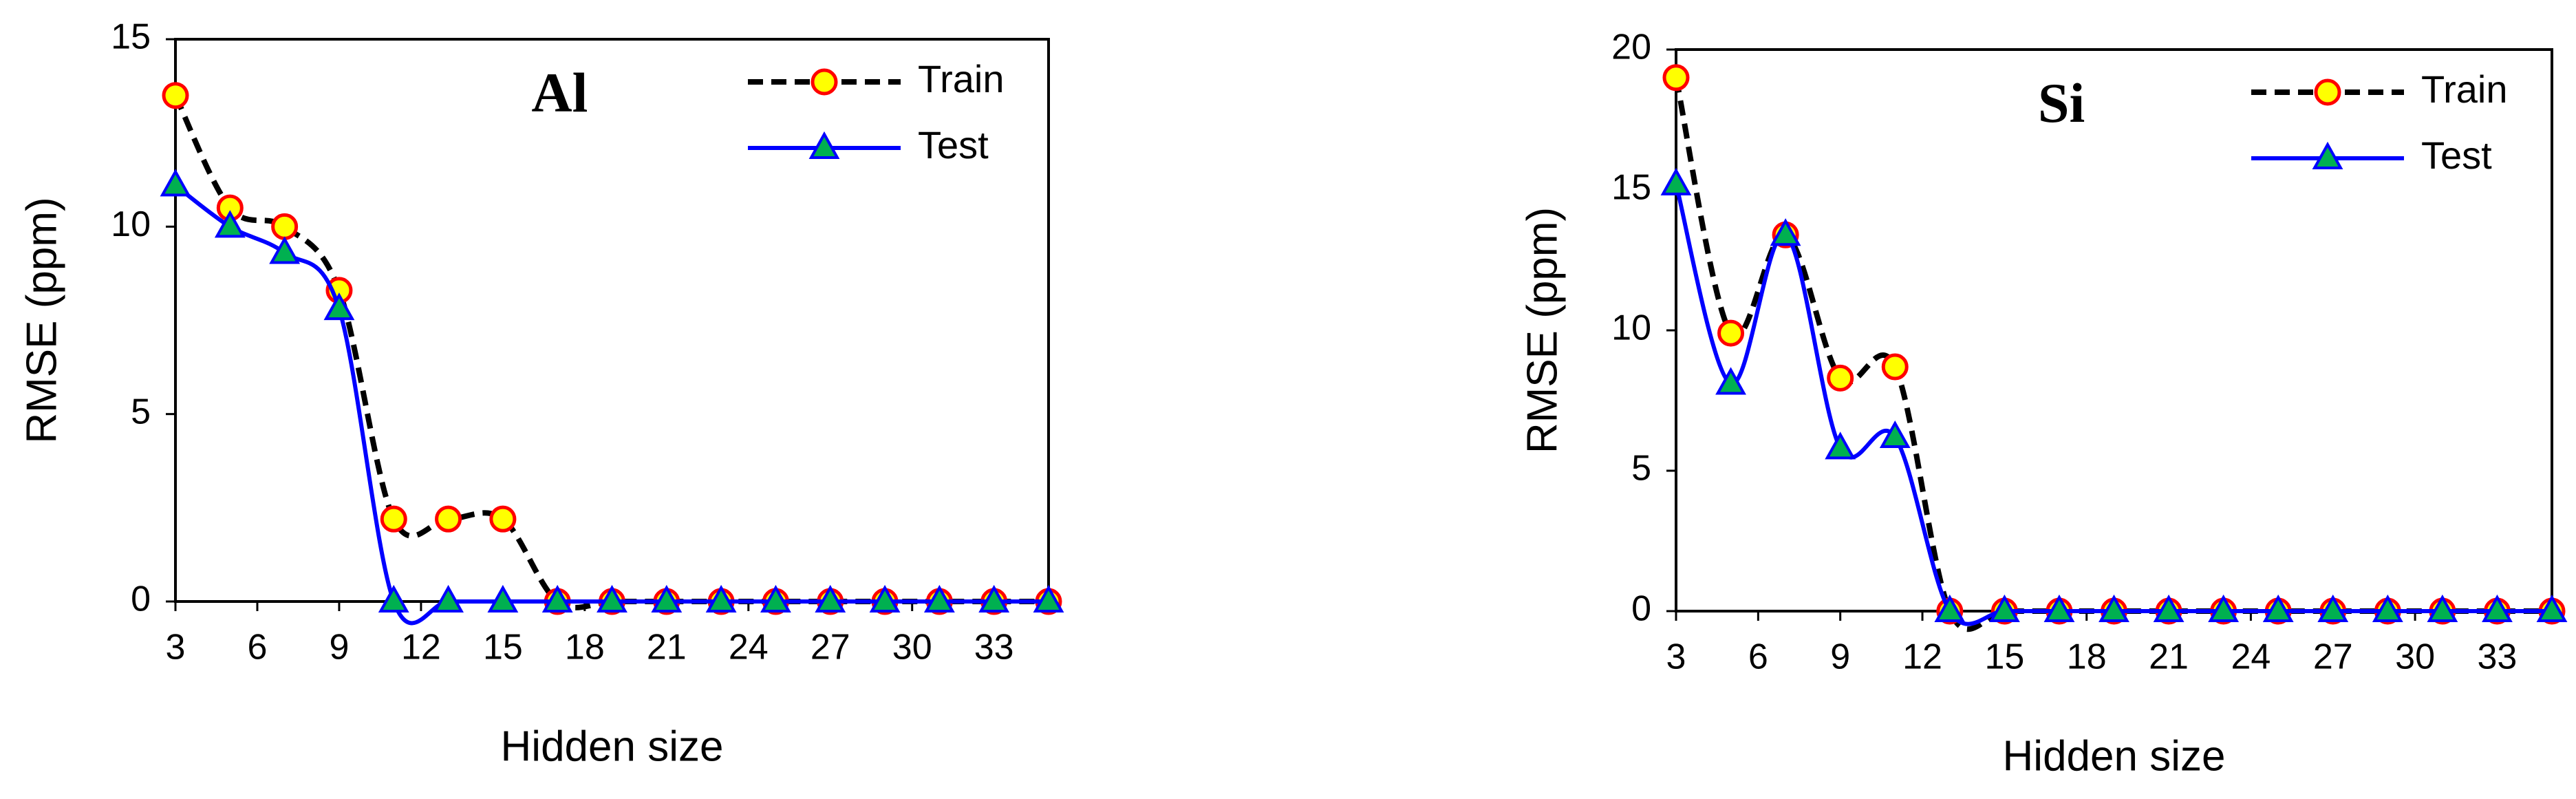 The height and width of the screenshot is (799, 2576). I want to click on chart-title: Al, so click(559, 93).